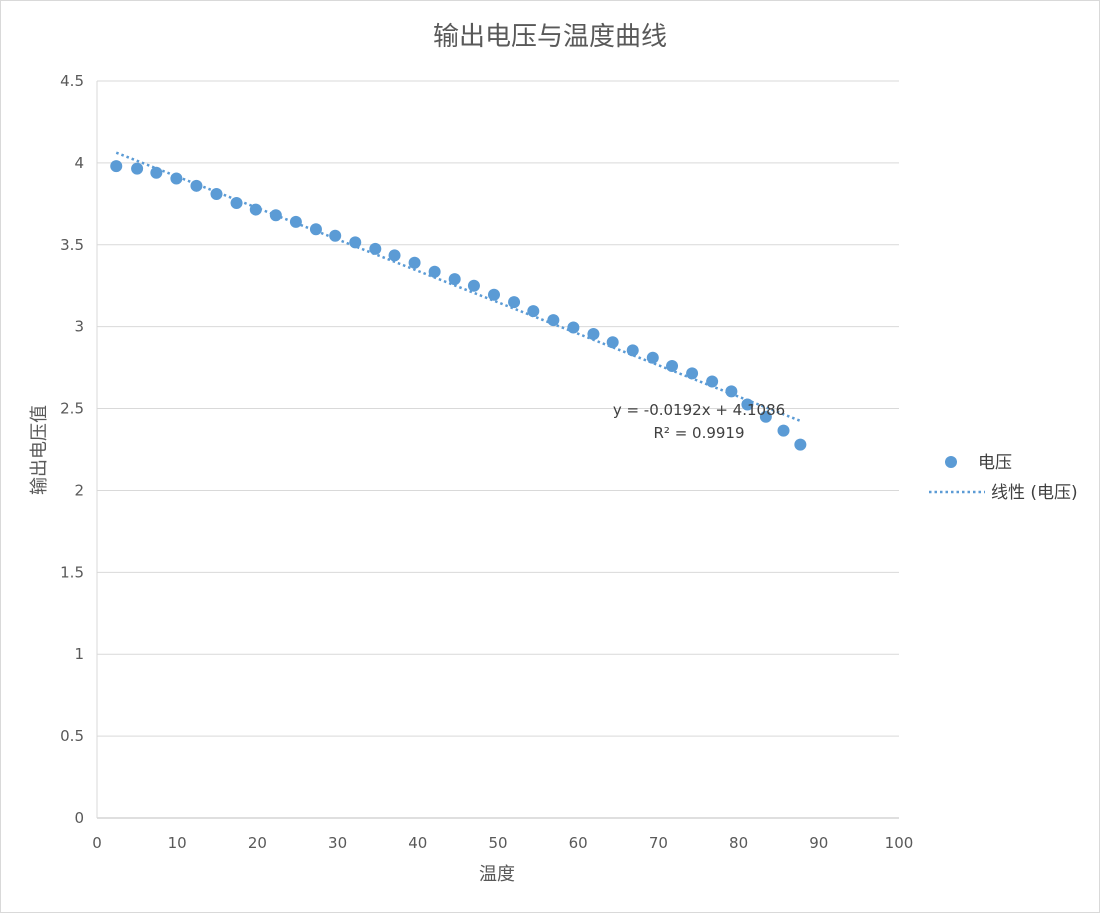 The height and width of the screenshot is (914, 1100). What do you see at coordinates (578, 843) in the screenshot?
I see `x-tick-label: 60` at bounding box center [578, 843].